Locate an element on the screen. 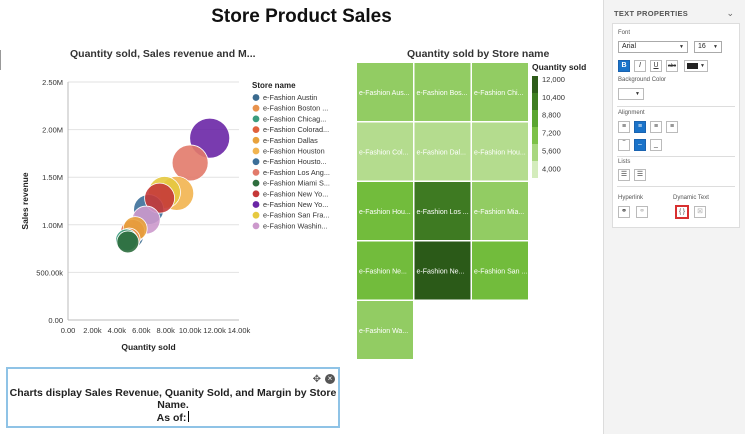 The width and height of the screenshot is (745, 434). heatmap-legend-tick: 5,600 is located at coordinates (551, 150).